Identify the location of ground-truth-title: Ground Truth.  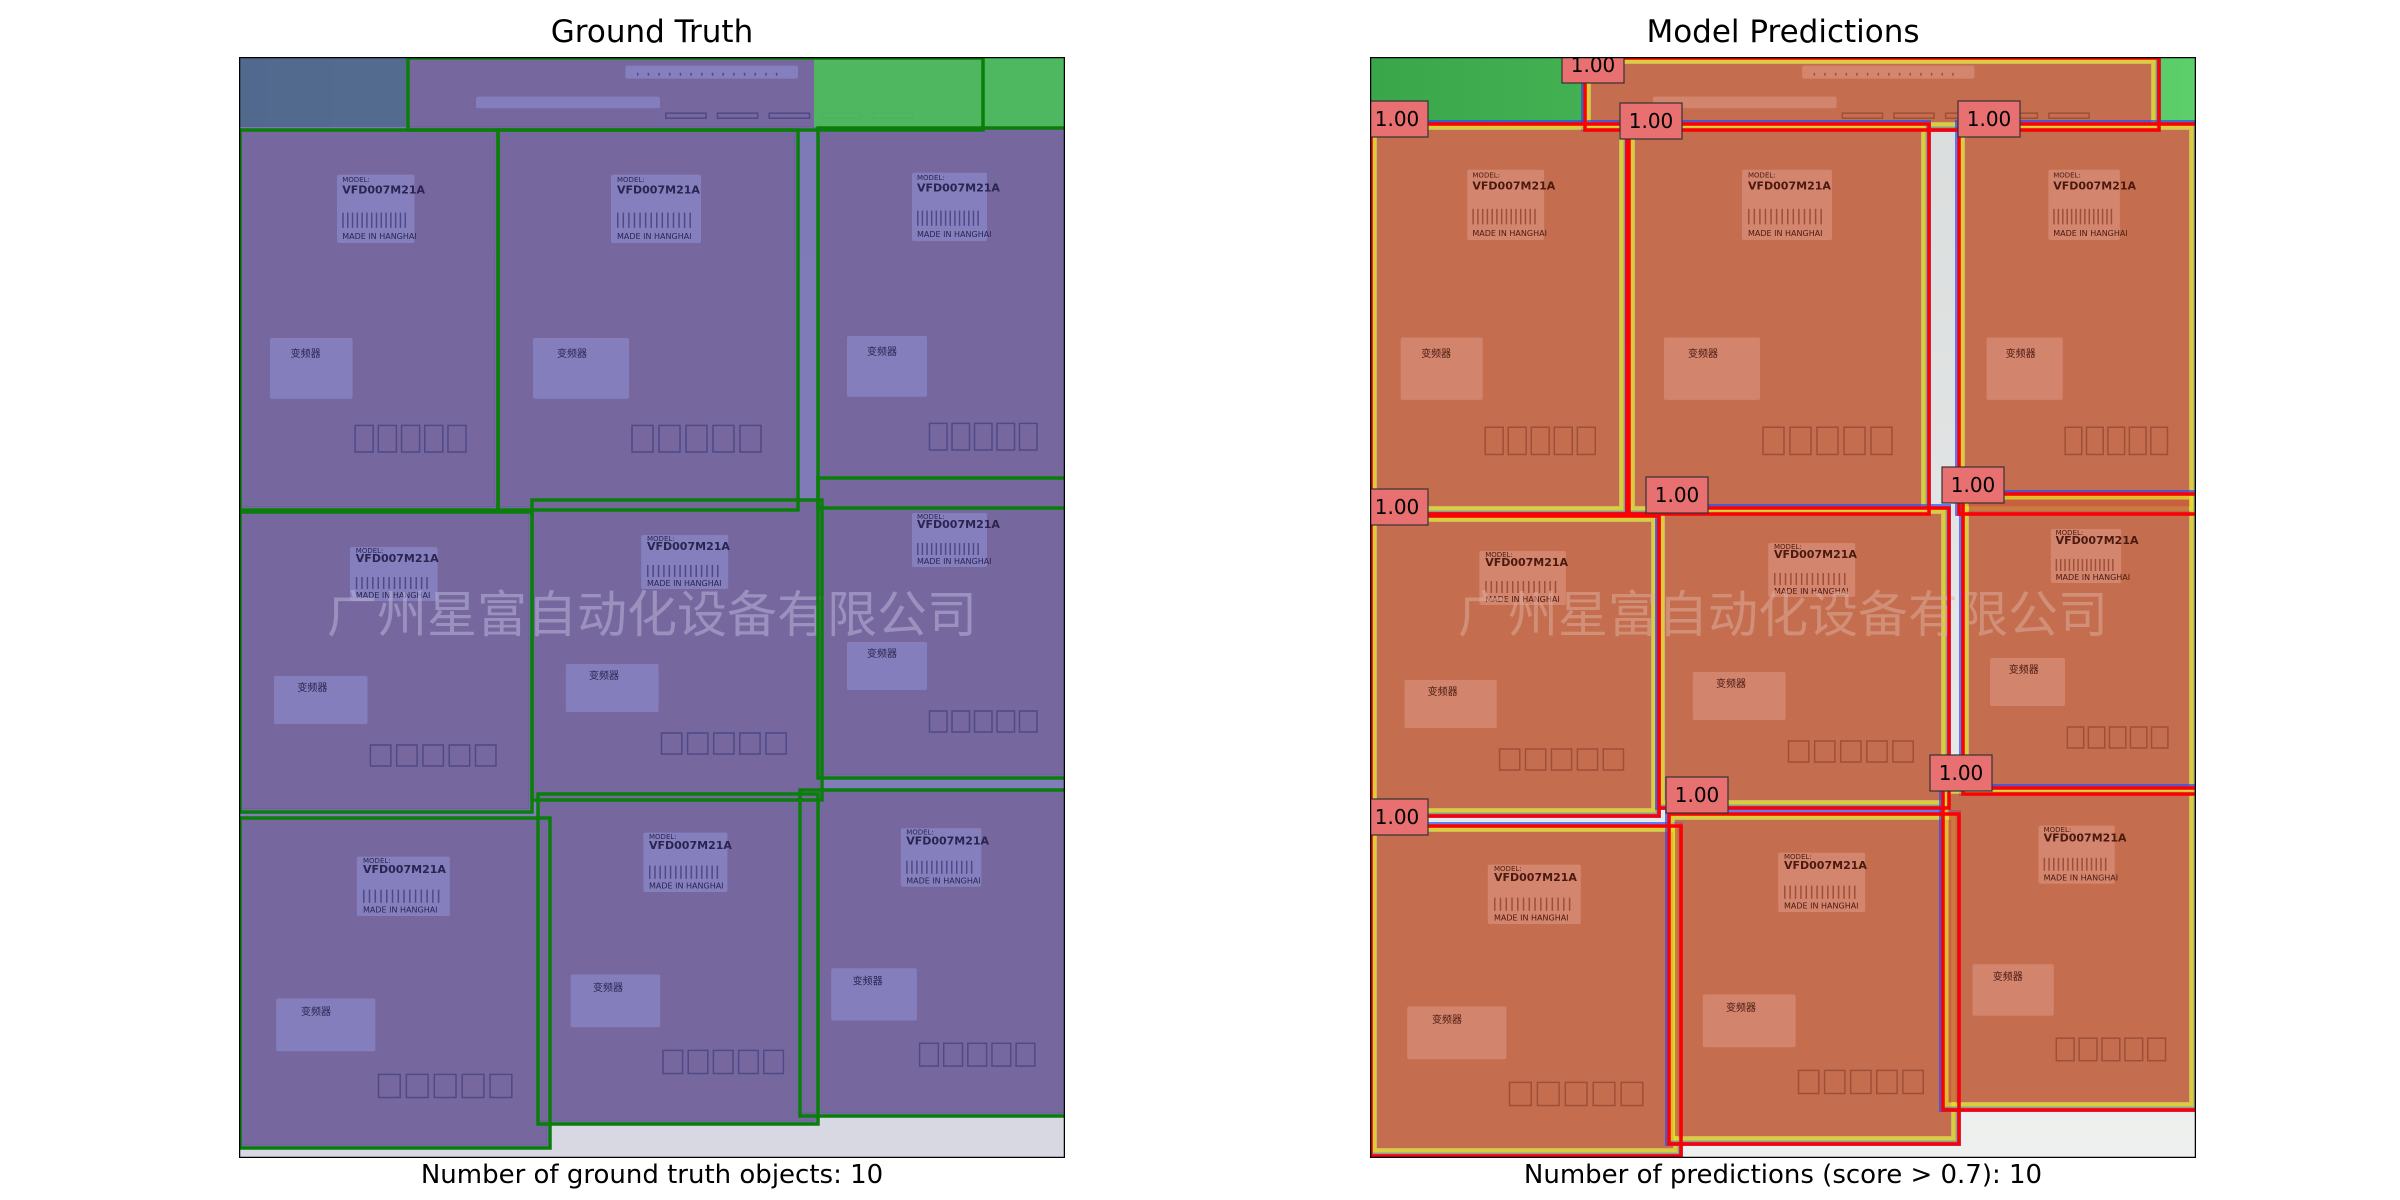
(652, 32).